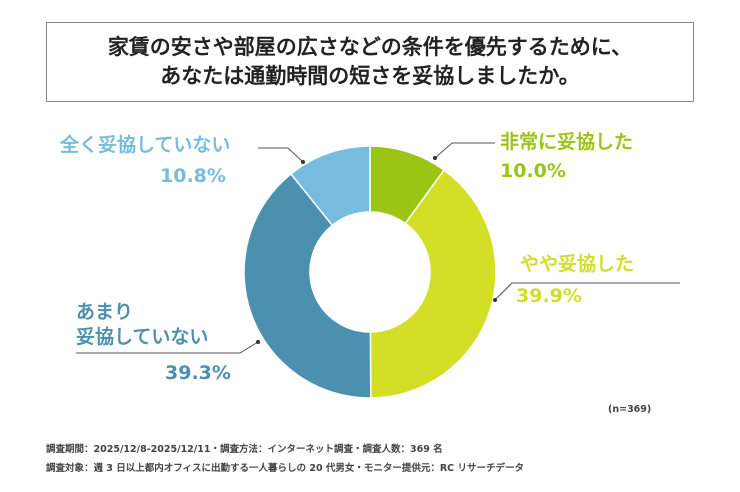 The height and width of the screenshot is (492, 740). Describe the element at coordinates (630, 409) in the screenshot. I see `sample-note: (n=369)` at that location.